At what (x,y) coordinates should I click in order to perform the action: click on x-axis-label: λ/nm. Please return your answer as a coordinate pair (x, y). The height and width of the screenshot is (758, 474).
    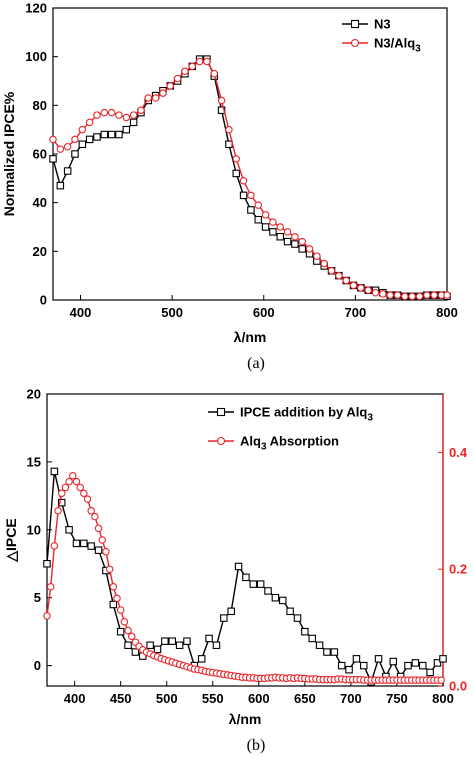
    Looking at the image, I should click on (250, 337).